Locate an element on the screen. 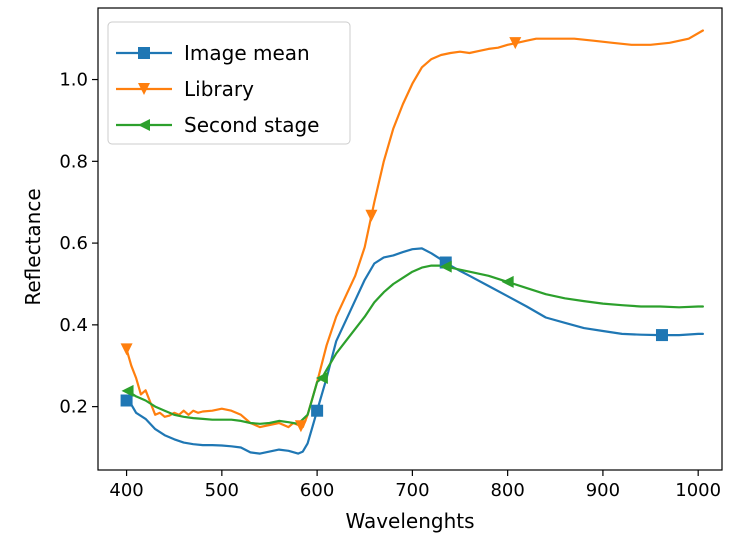 The height and width of the screenshot is (558, 747). y-tick-label: 0.6 is located at coordinates (73, 243).